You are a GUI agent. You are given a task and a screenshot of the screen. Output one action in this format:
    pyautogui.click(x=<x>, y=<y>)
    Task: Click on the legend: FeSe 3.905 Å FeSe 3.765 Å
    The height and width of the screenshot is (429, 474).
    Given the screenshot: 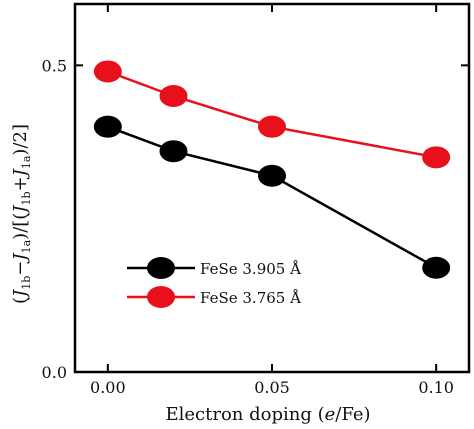 What is the action you would take?
    pyautogui.click(x=214, y=282)
    